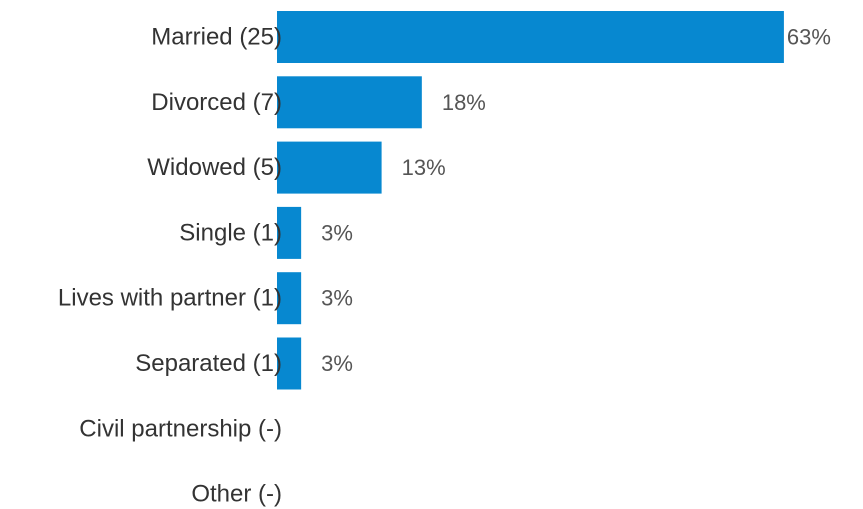 The image size is (863, 509). Describe the element at coordinates (236, 494) in the screenshot. I see `category-label-other: Other (-)` at that location.